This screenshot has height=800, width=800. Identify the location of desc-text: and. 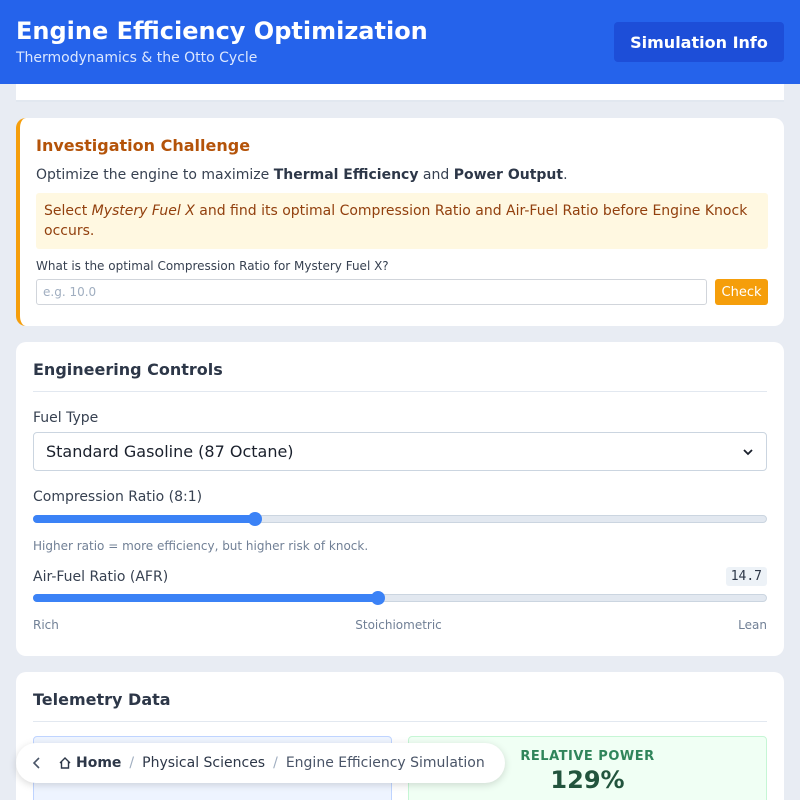
(436, 175).